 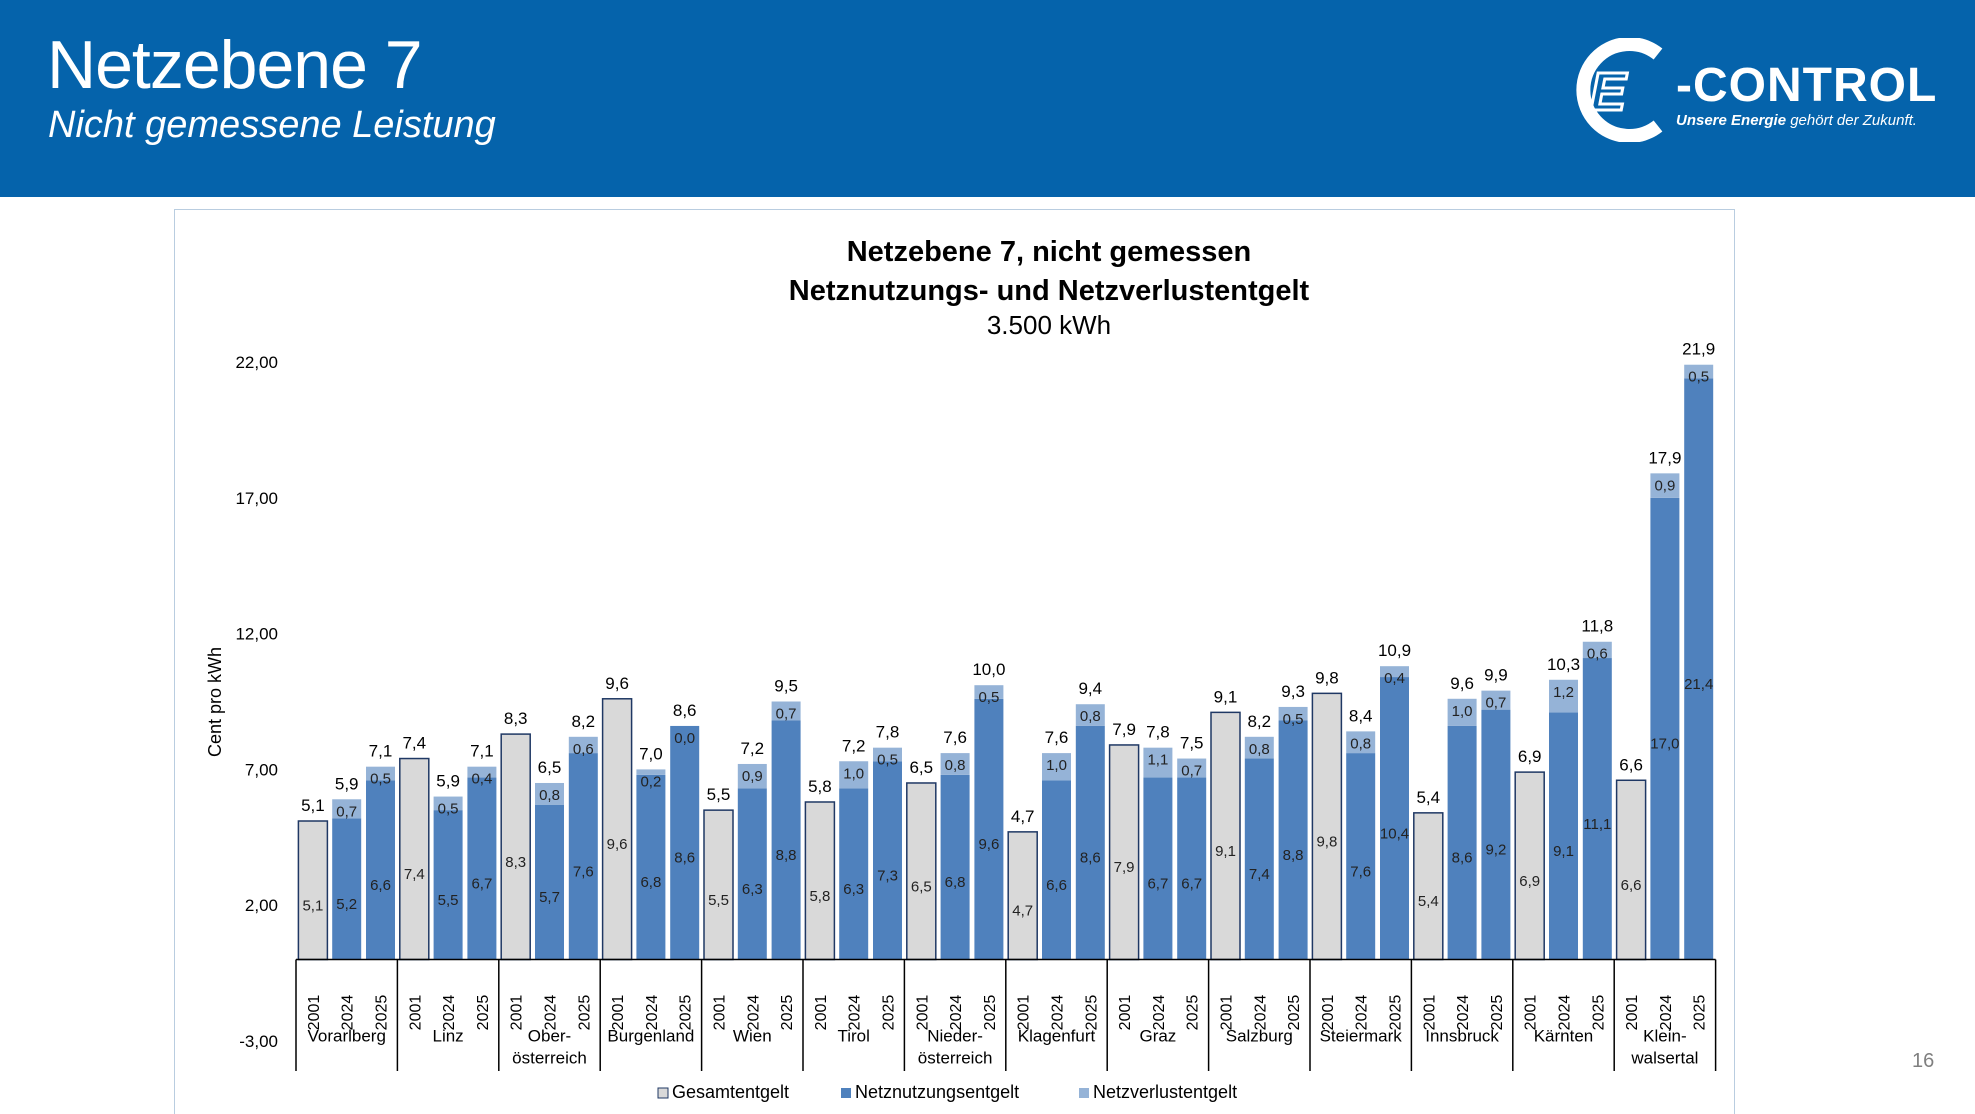 I want to click on x-category-label: walsertal, so click(x=1664, y=1058).